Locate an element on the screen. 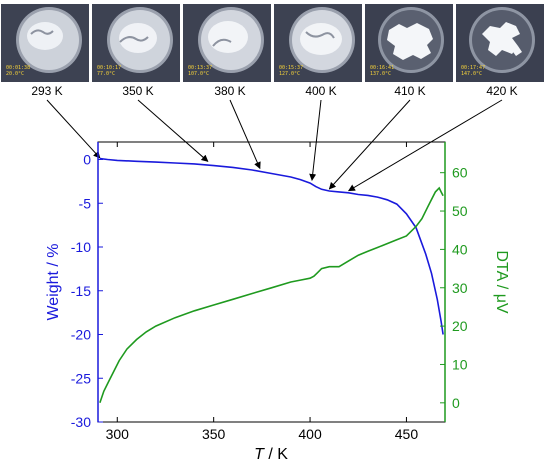 Image resolution: width=550 pixels, height=468 pixels. temperature-label: 420 K is located at coordinates (502, 91).